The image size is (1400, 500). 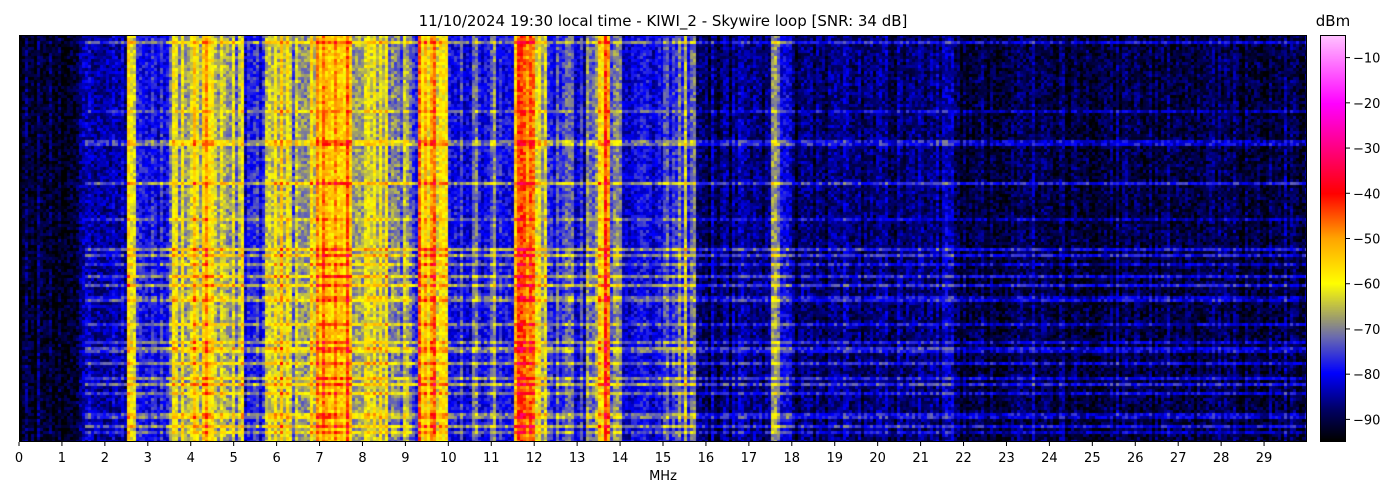 I want to click on x-tick-label: 2, so click(x=105, y=458).